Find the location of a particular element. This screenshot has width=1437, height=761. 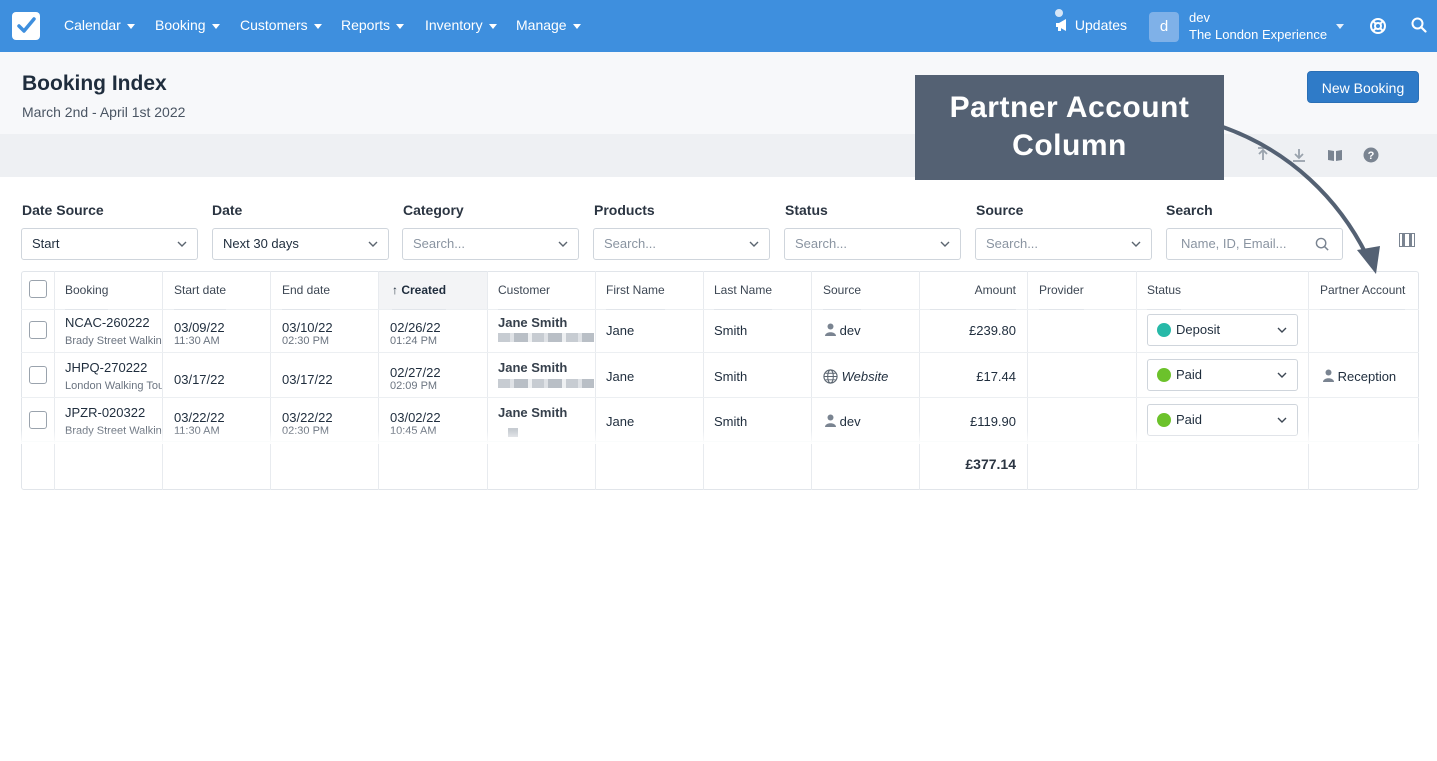

col-header-created: ↑ Created is located at coordinates (419, 290).